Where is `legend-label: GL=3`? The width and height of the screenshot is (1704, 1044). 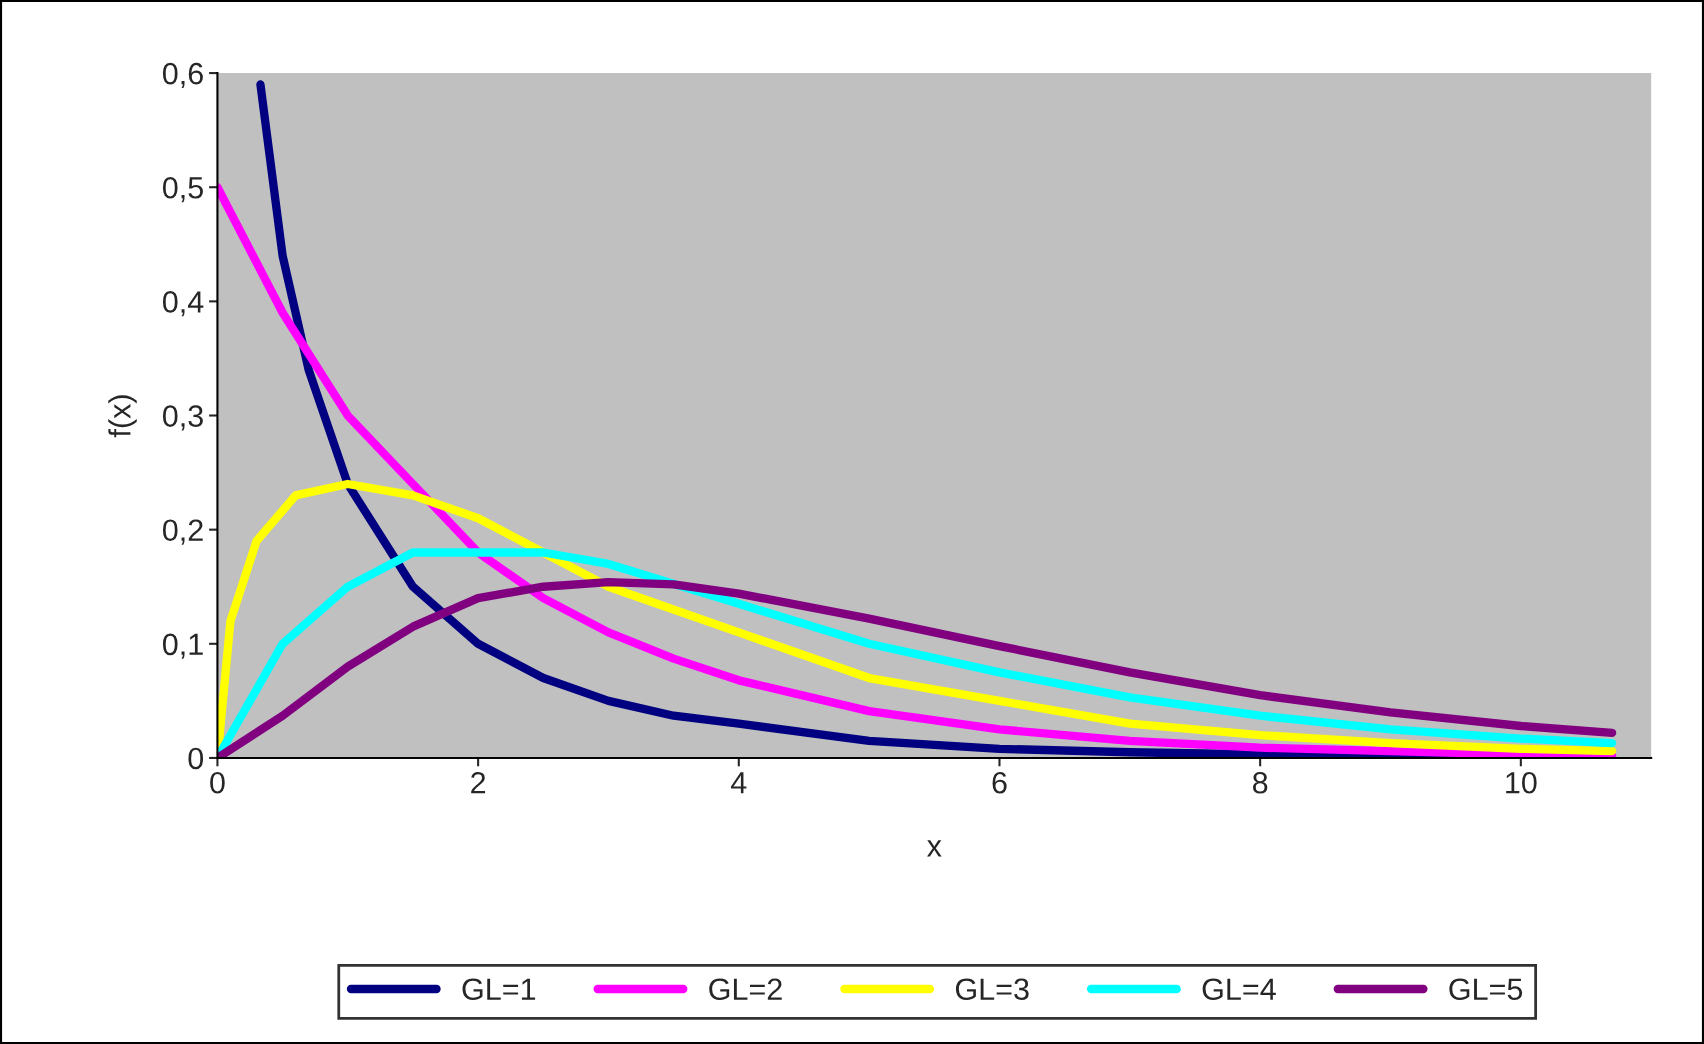 legend-label: GL=3 is located at coordinates (992, 989).